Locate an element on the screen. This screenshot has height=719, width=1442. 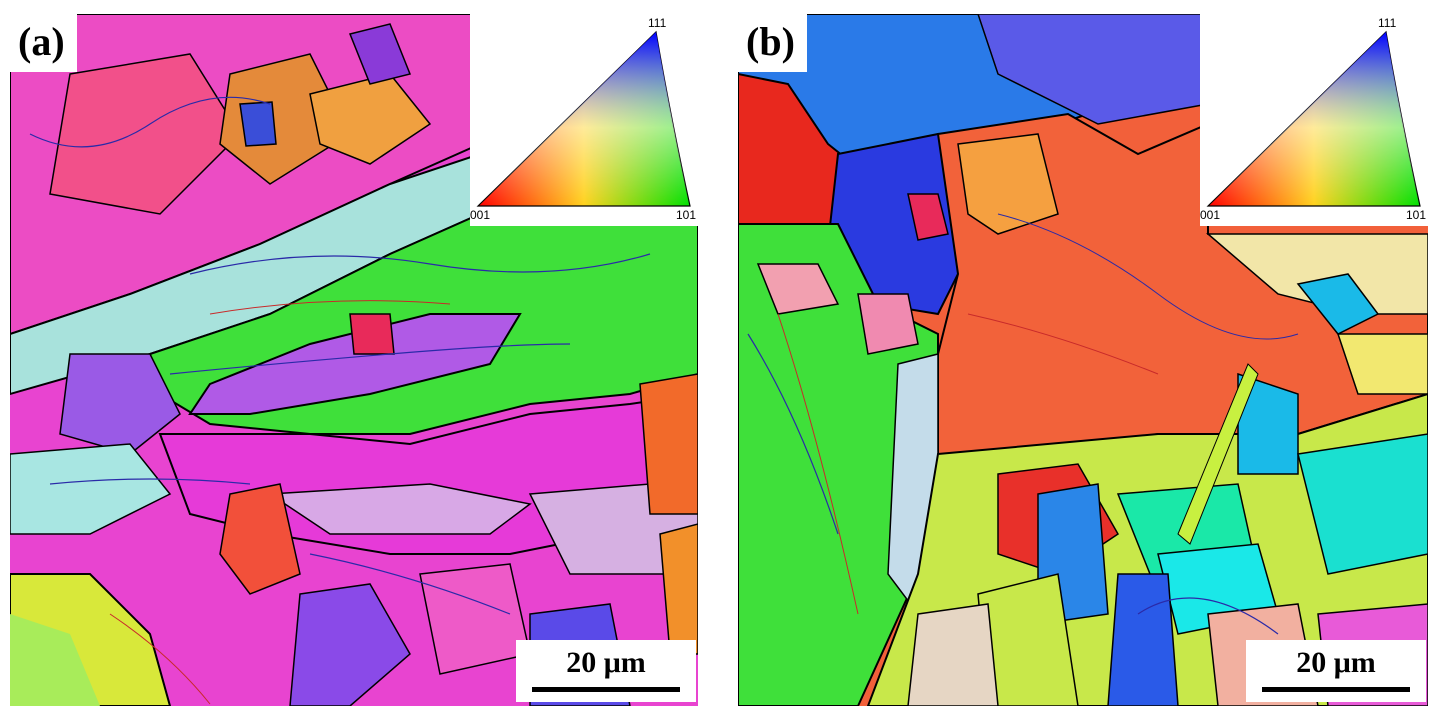
scale-bar-line-b is located at coordinates (1336, 689).